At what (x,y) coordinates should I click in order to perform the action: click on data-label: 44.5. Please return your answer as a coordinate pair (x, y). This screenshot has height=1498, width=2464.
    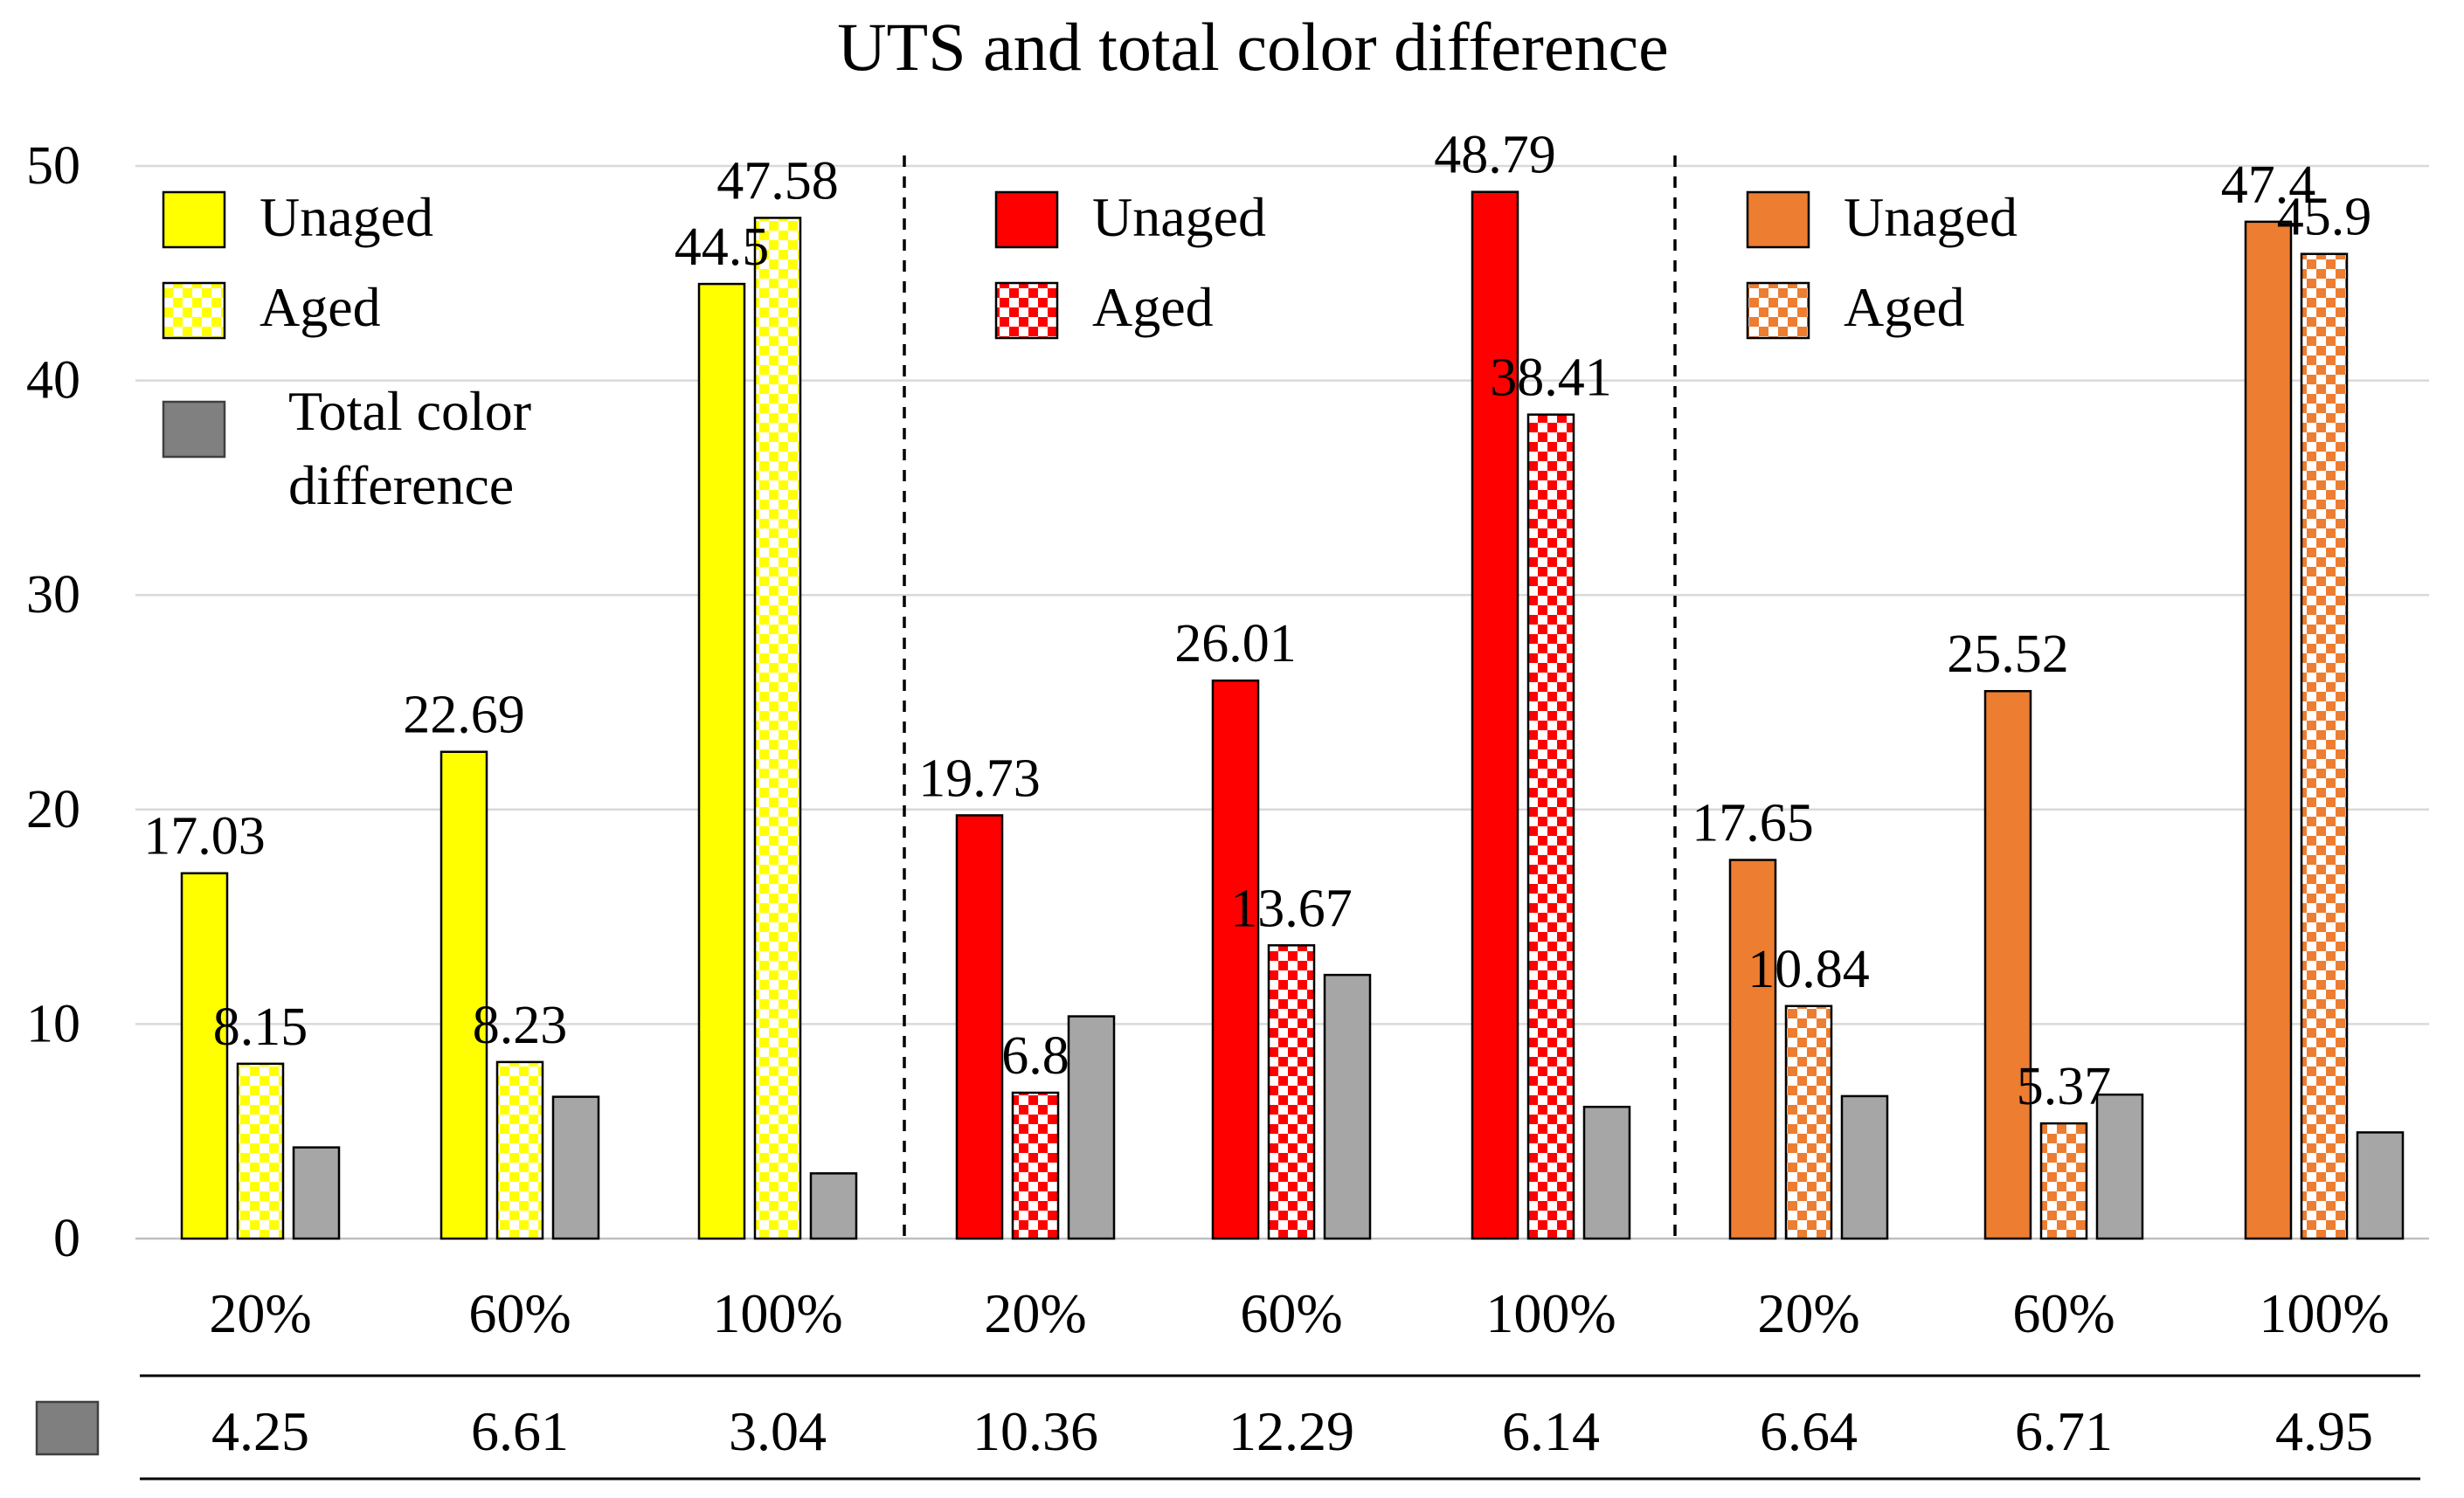
    Looking at the image, I should click on (722, 247).